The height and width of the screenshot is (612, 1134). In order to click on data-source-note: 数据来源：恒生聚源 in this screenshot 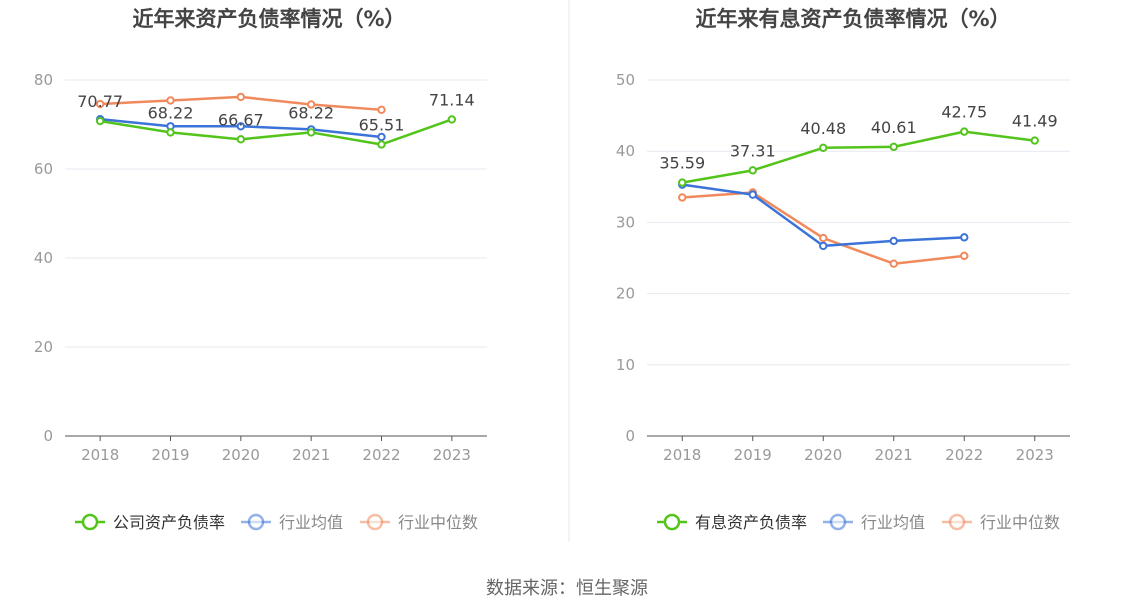, I will do `click(567, 588)`.